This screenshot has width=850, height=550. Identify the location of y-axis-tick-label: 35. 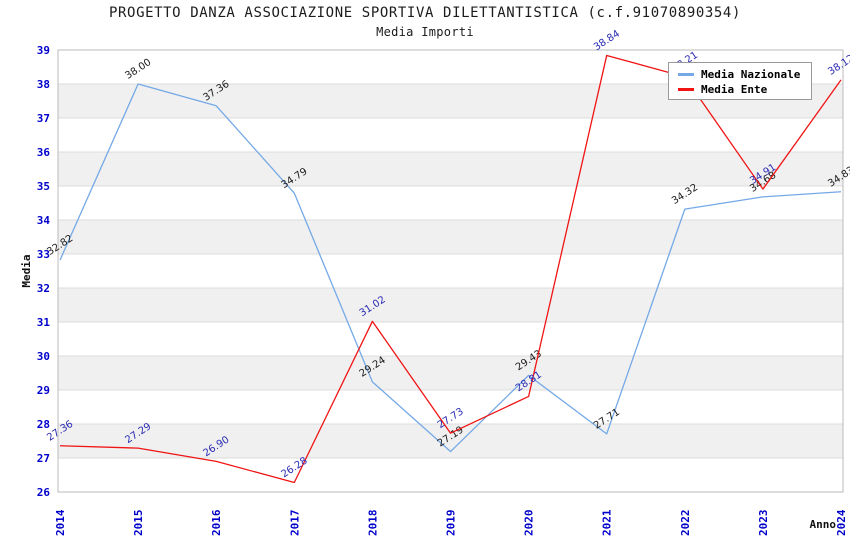
(43, 186).